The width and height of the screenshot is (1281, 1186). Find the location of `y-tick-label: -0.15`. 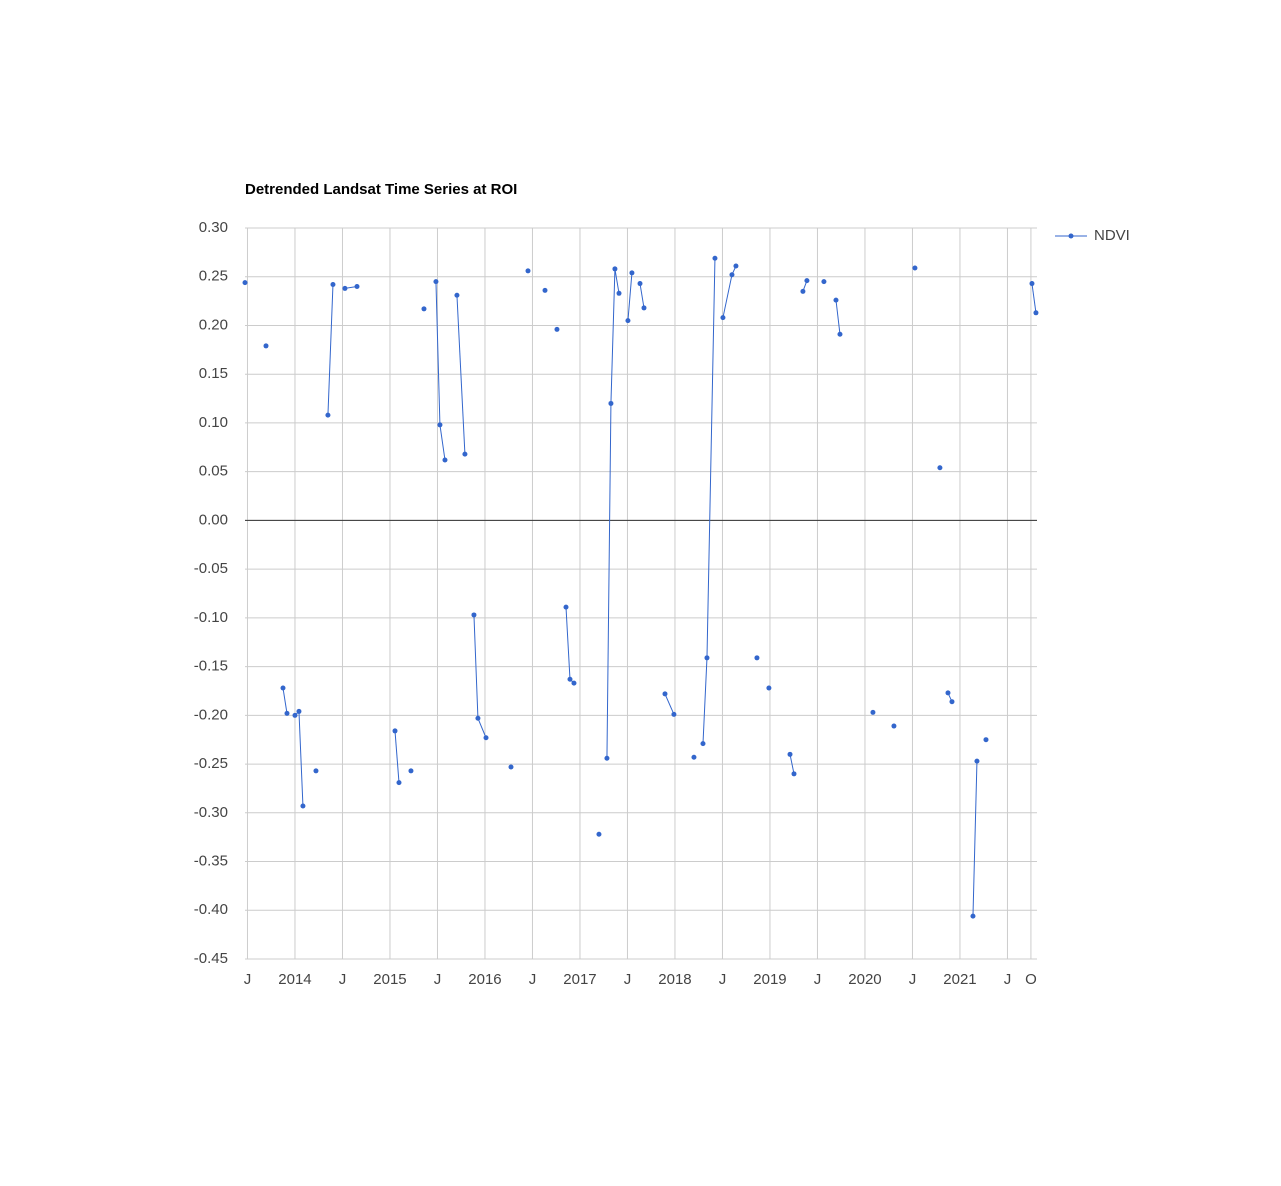

y-tick-label: -0.15 is located at coordinates (211, 666).